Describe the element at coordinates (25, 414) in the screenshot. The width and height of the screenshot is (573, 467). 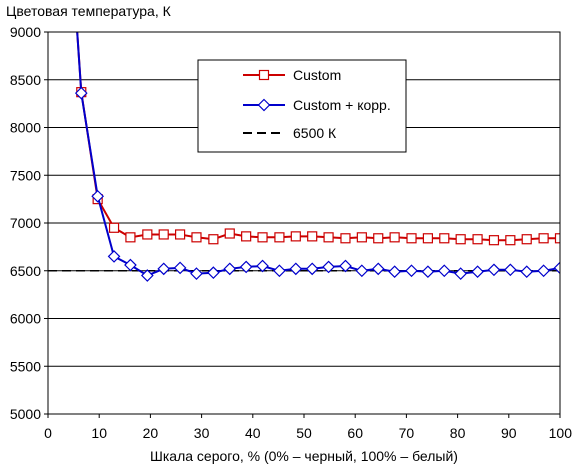
I see `y-tick-label: 5000` at that location.